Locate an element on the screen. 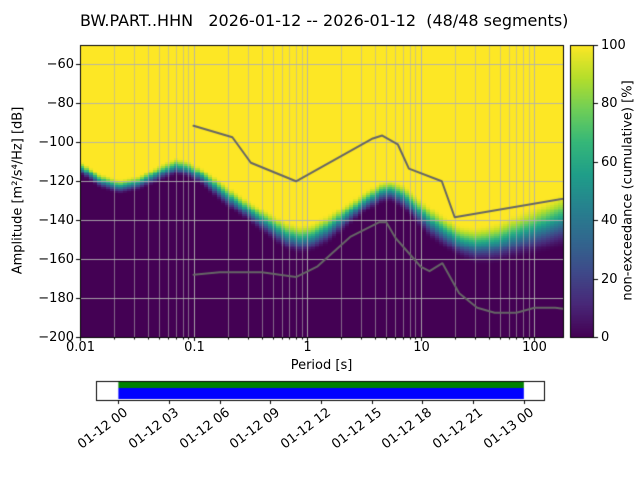 This screenshot has height=480, width=640. y-tick-label: −60 is located at coordinates (60, 64).